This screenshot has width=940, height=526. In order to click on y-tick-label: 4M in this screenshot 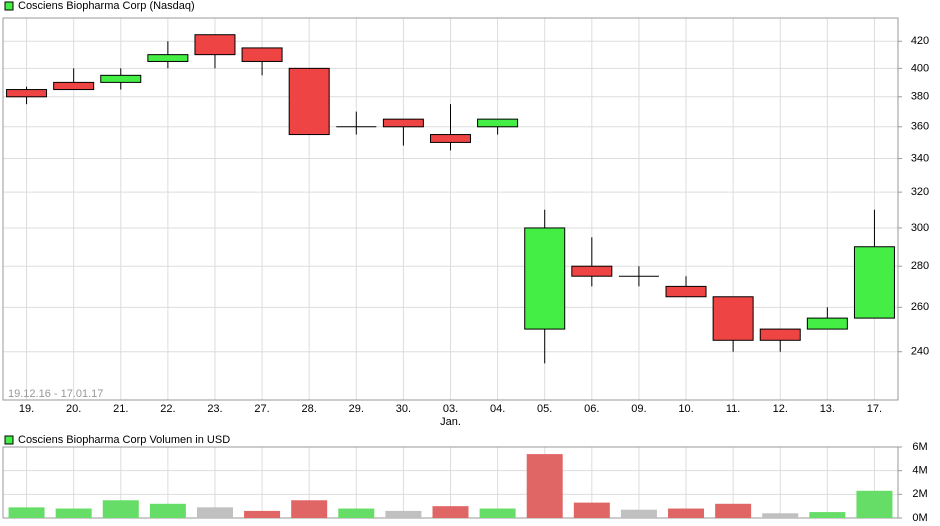, I will do `click(919, 471)`.